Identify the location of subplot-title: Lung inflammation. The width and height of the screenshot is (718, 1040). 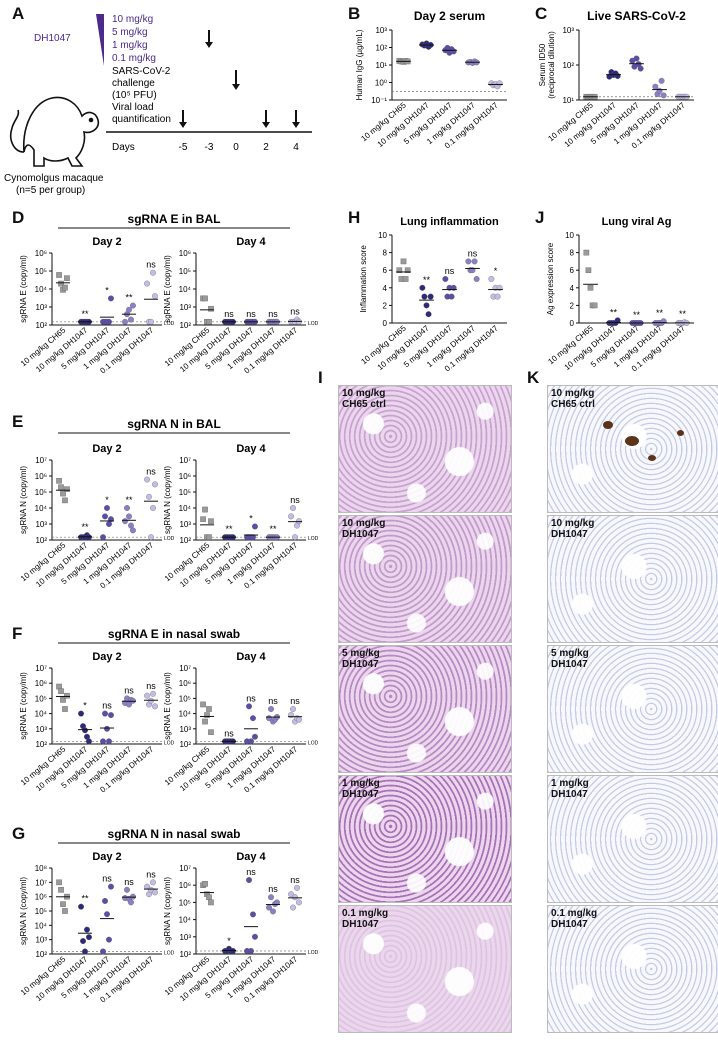
(449, 222).